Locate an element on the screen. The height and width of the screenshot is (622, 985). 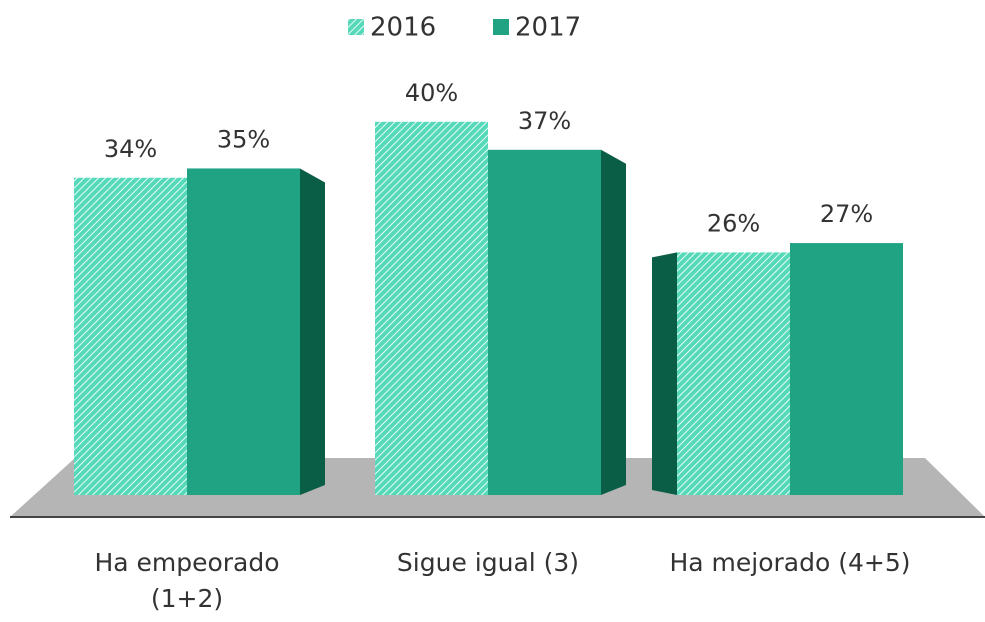
x-tick-label: Sigue igual (3) is located at coordinates (488, 562).